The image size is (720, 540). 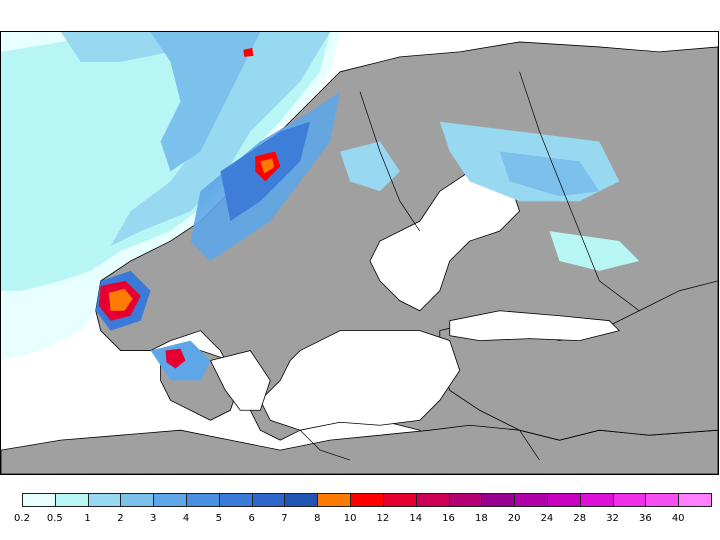 I want to click on legend-tick-label: 6, so click(x=251, y=518).